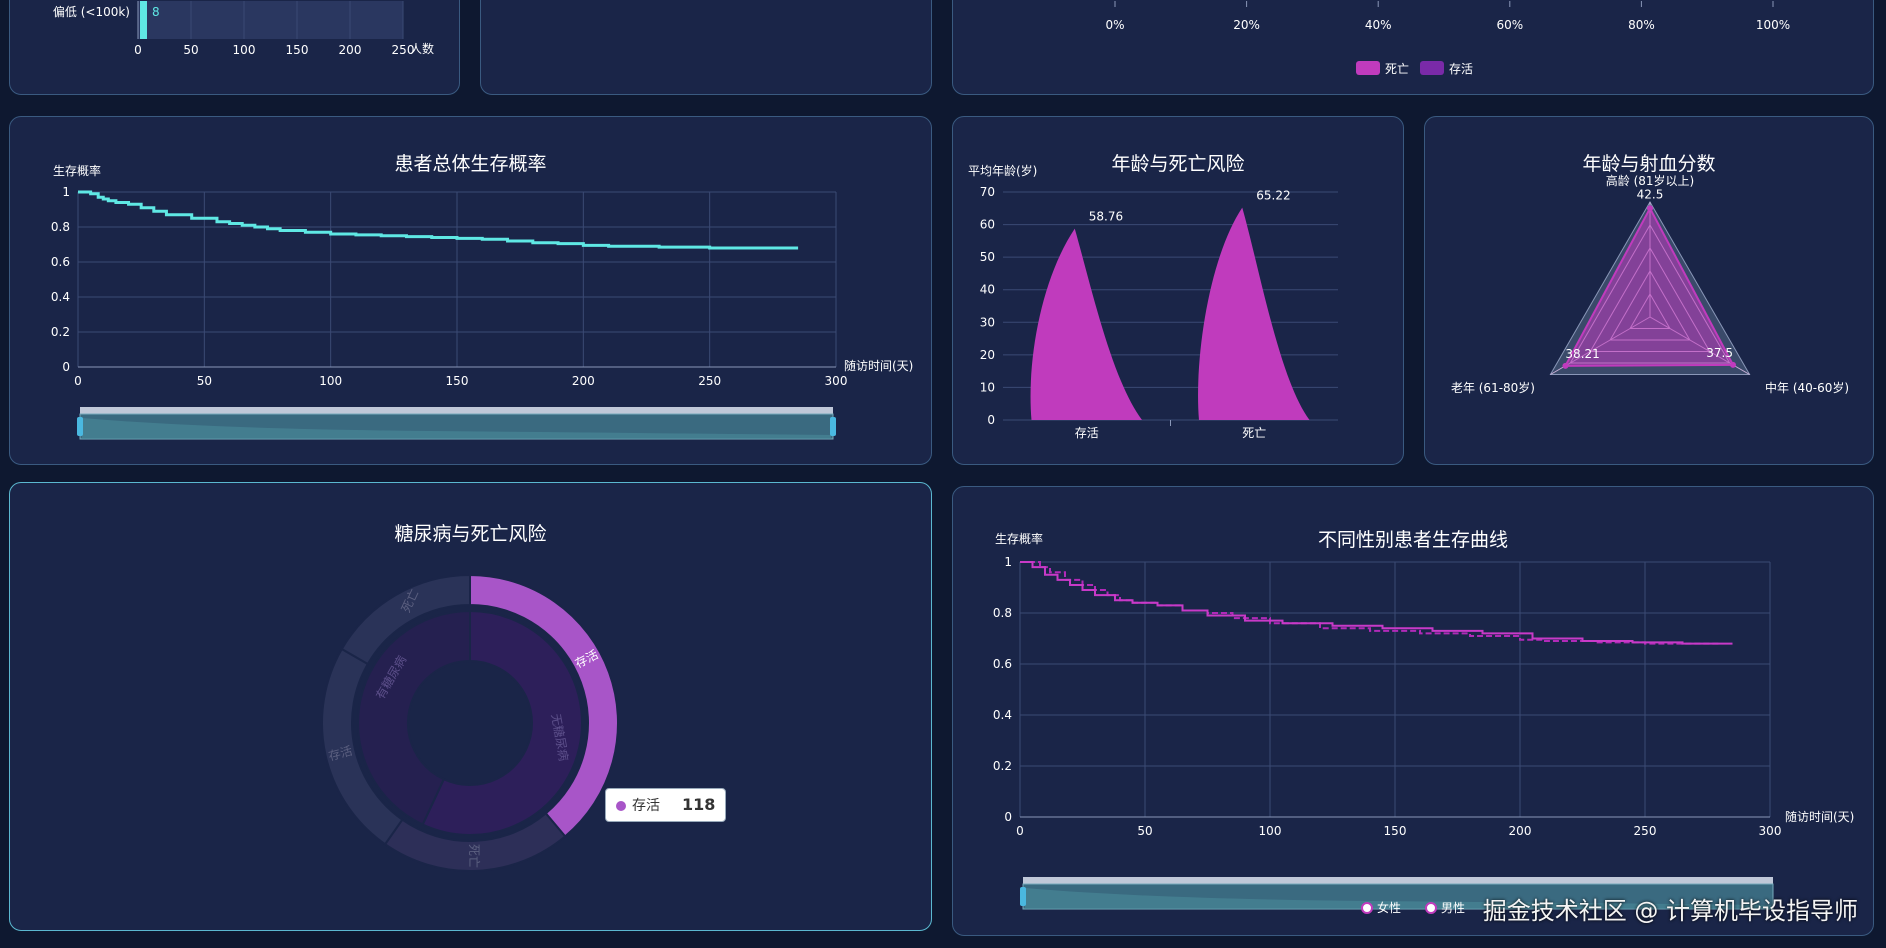  Describe the element at coordinates (1086, 324) in the screenshot. I see `age-bar-survive` at that location.